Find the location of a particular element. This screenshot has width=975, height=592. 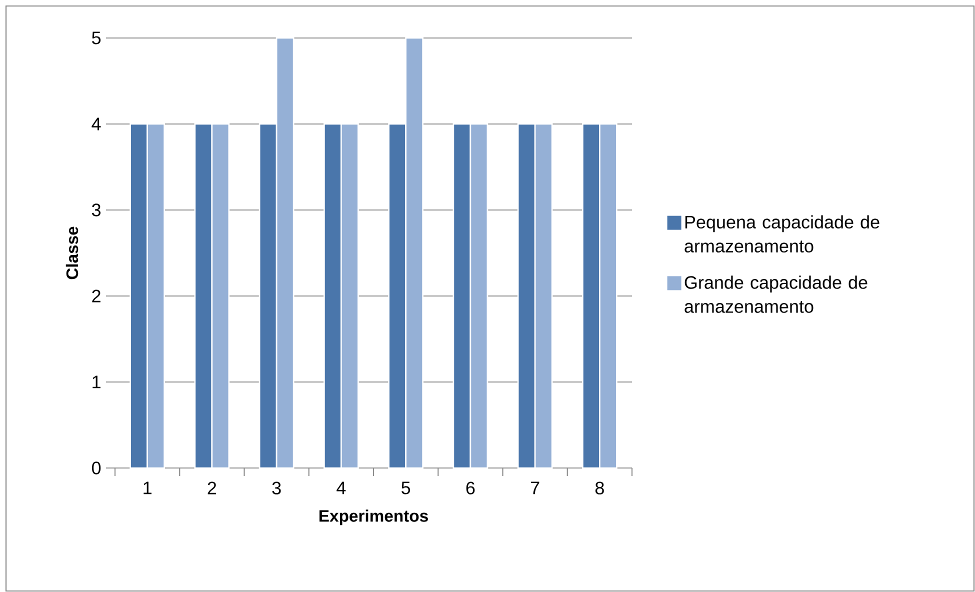

legend-label: Pequena capacidade de armazenamento is located at coordinates (782, 233).